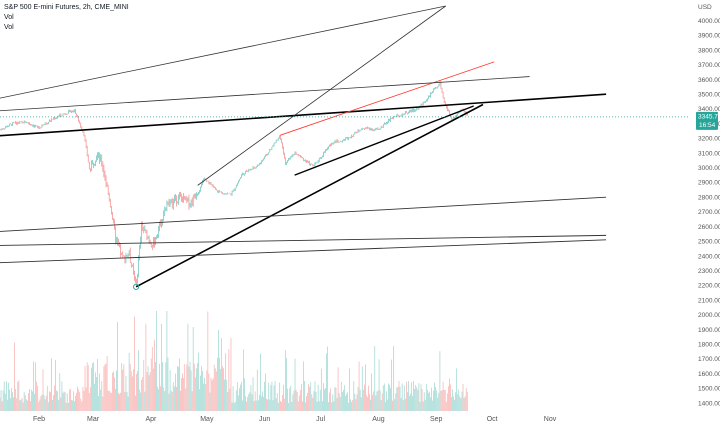 The image size is (720, 425). I want to click on x-tick-label: Feb, so click(39, 419).